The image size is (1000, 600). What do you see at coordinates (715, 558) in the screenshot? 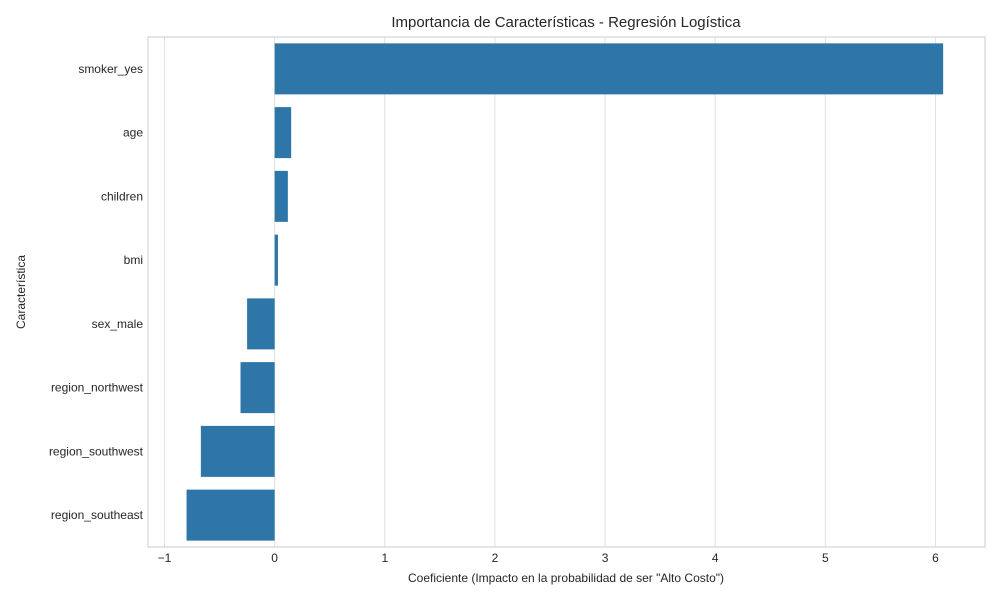
I see `x-tick-label: 4` at bounding box center [715, 558].